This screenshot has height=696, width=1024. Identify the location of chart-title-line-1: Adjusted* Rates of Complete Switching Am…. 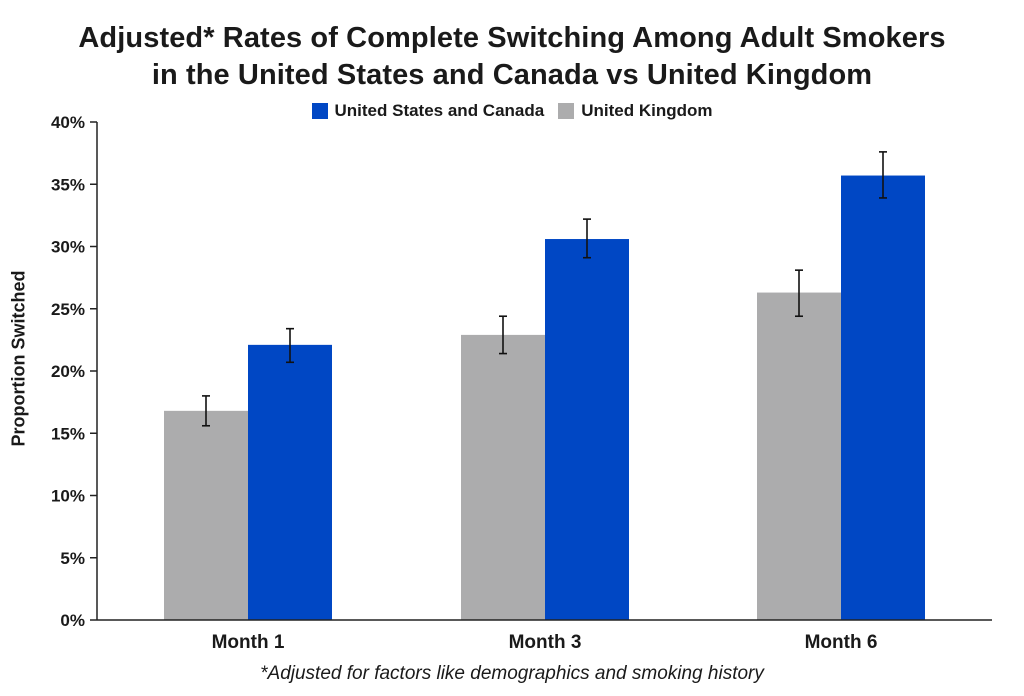
(512, 38).